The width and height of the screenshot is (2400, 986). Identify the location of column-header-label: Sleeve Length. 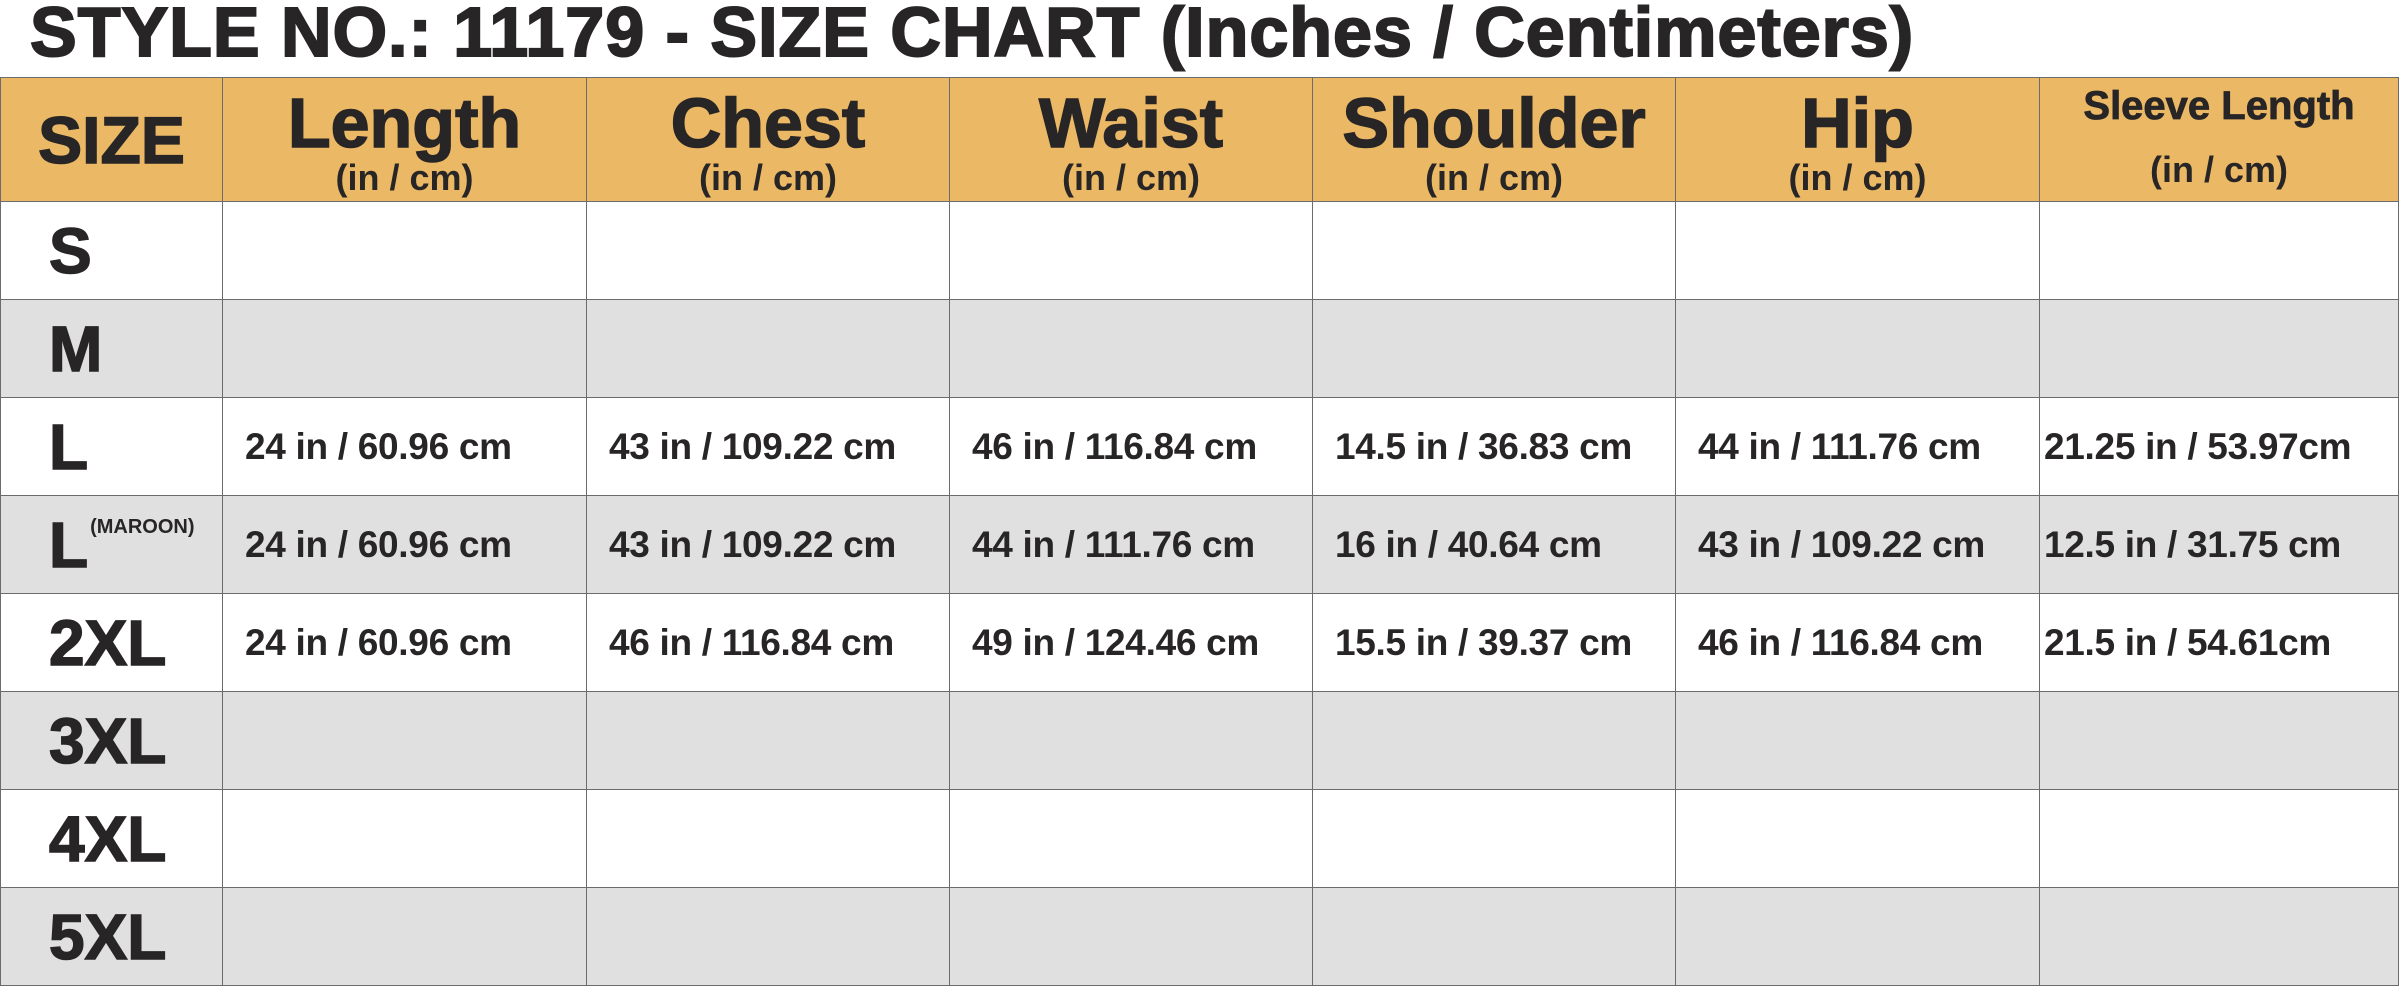
(2219, 106).